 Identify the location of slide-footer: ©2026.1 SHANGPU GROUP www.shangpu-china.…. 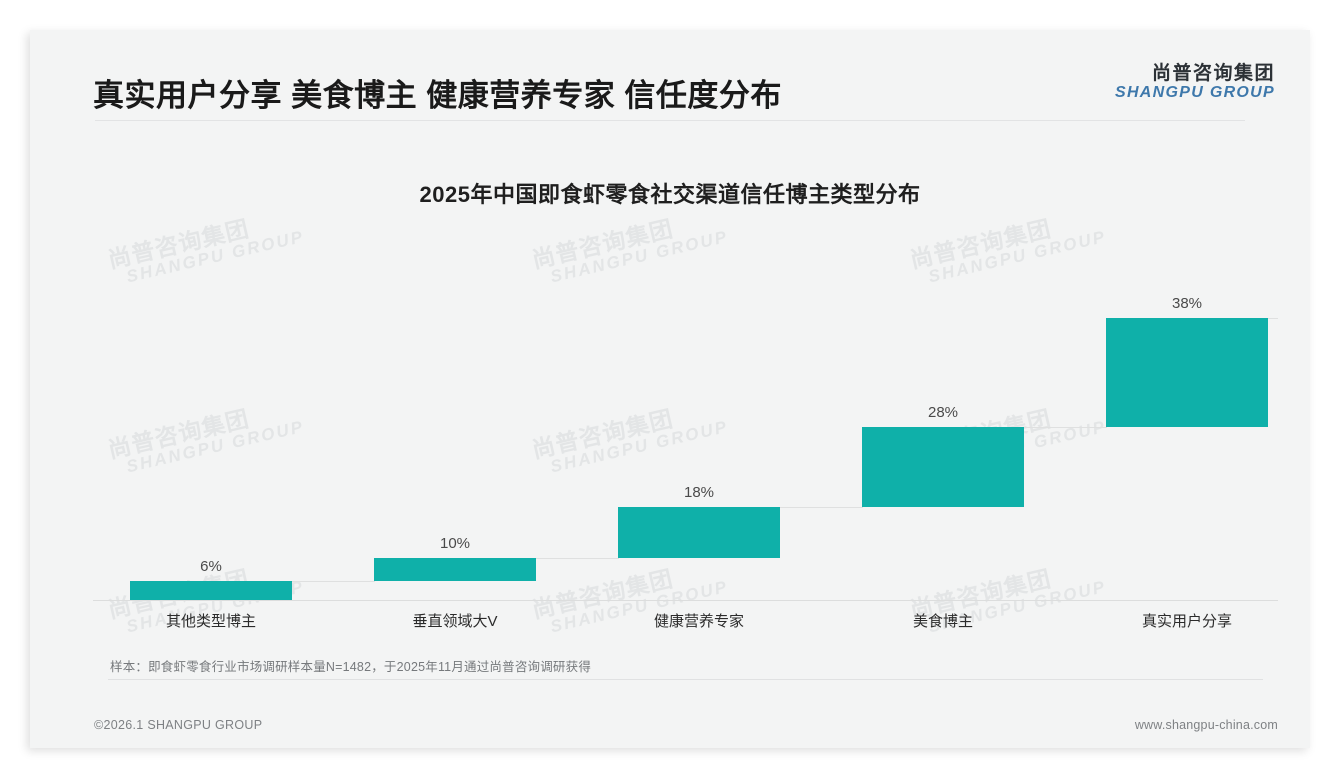
(670, 720).